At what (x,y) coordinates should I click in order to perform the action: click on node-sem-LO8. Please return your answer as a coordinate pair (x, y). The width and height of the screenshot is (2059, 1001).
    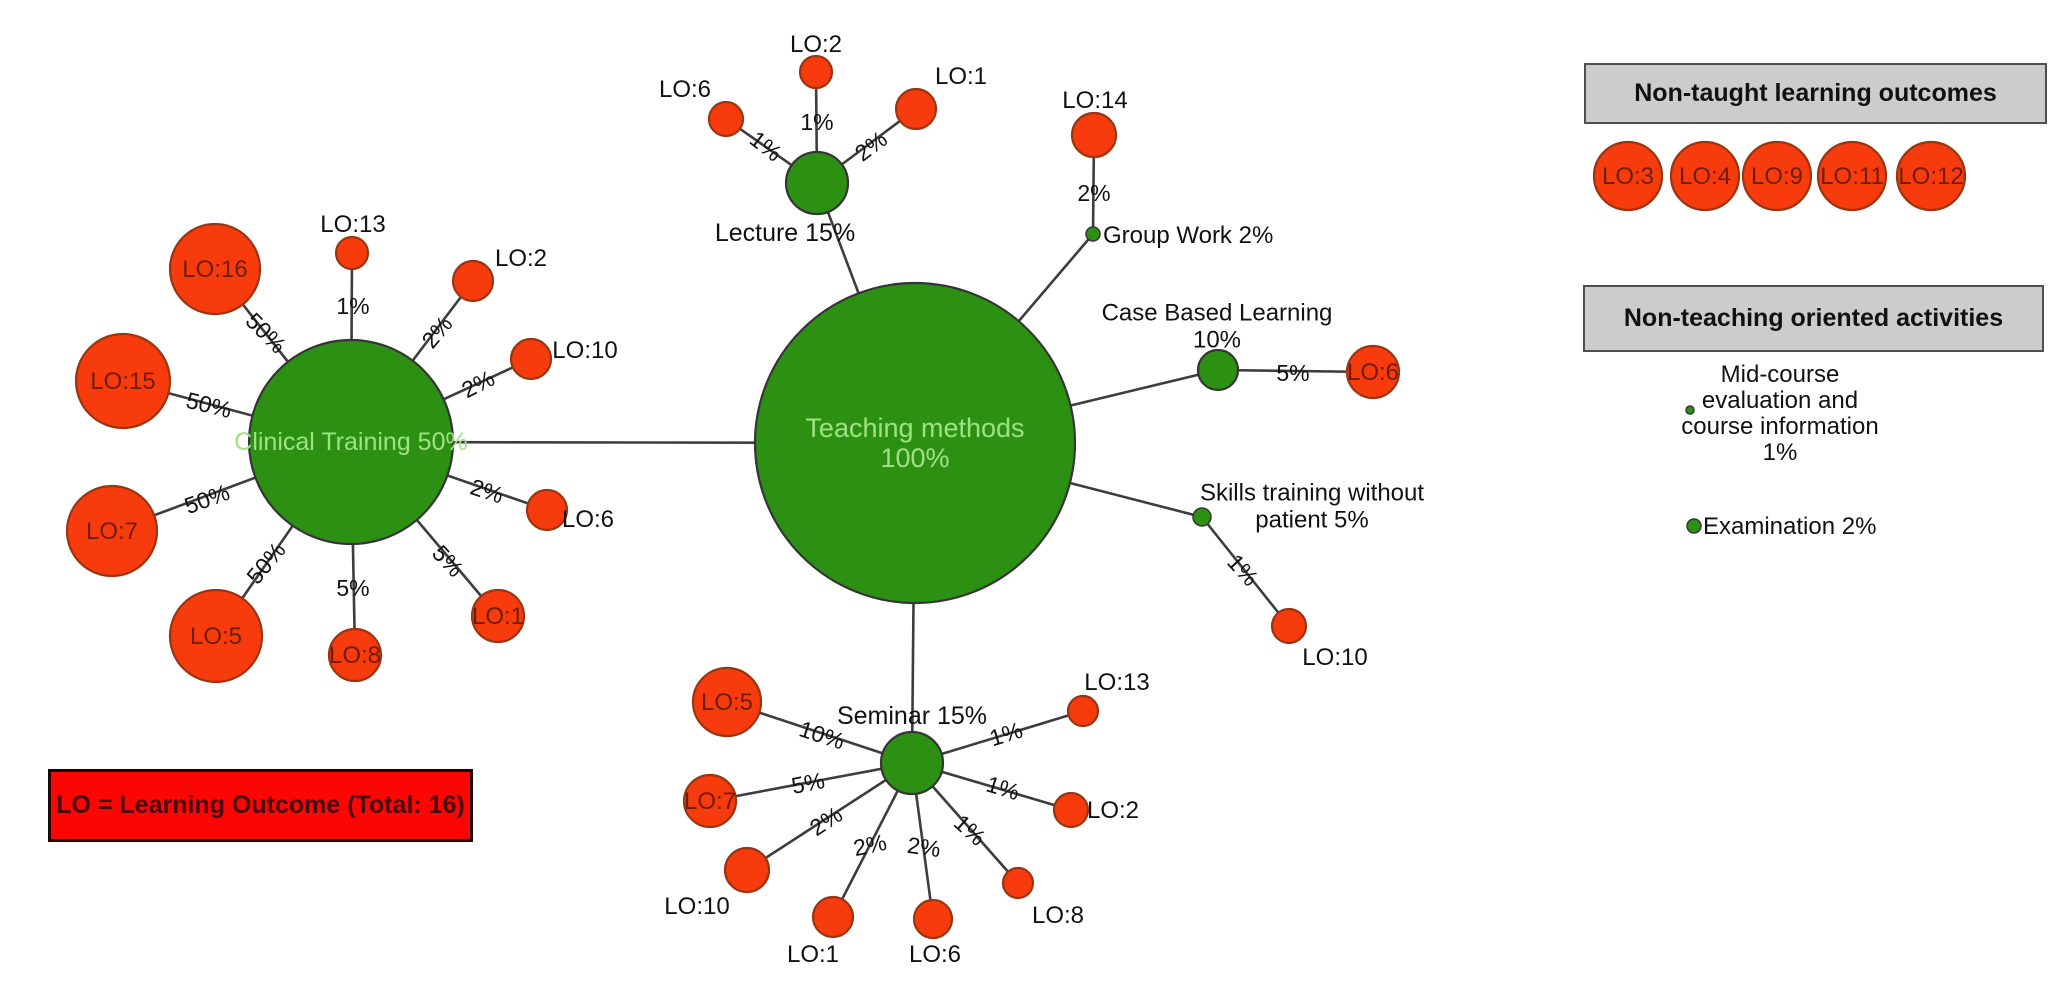
    Looking at the image, I should click on (1018, 883).